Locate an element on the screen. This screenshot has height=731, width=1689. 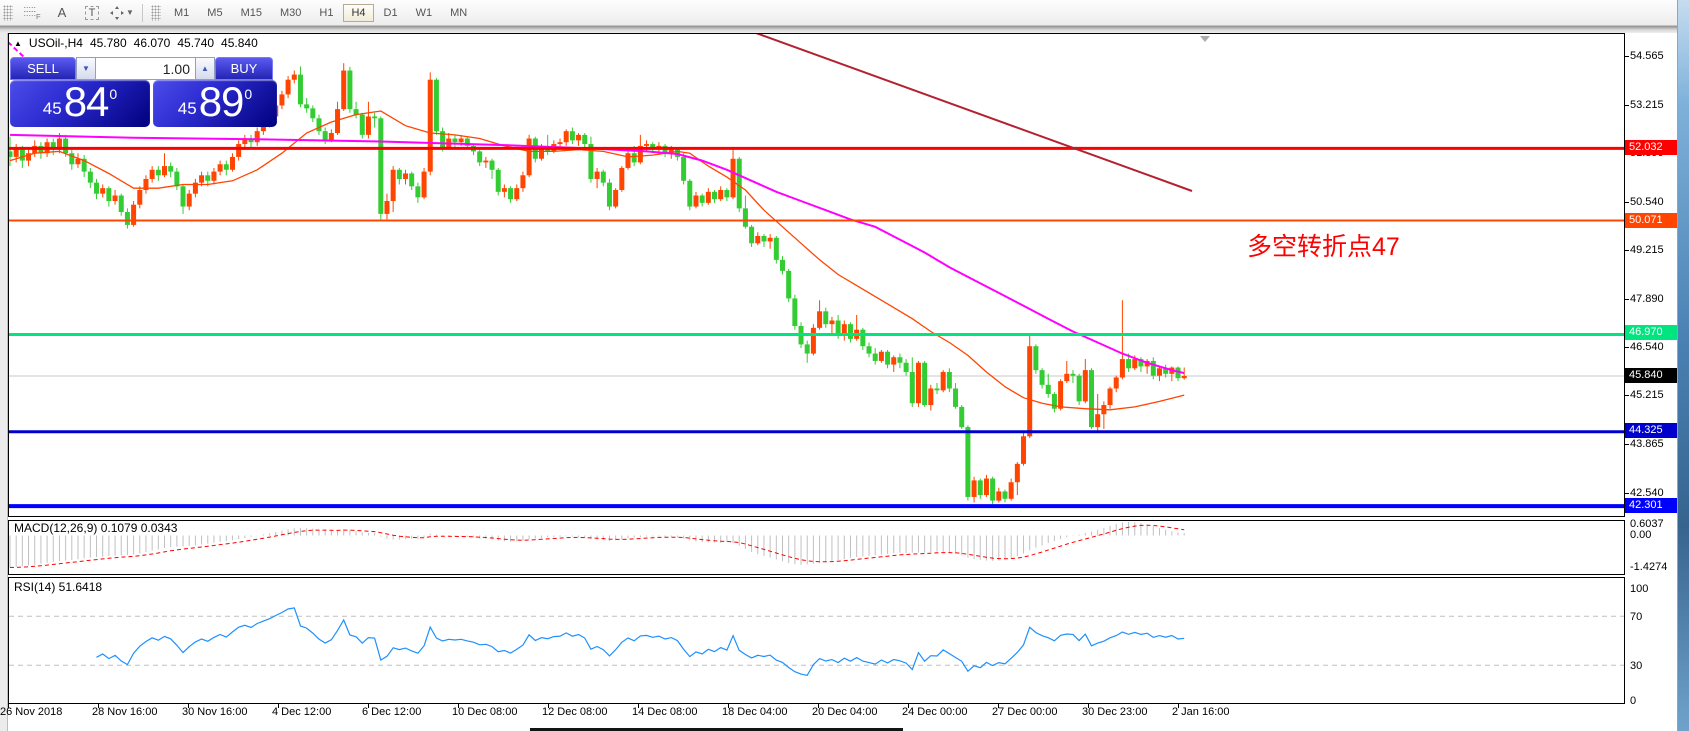
price-axis-label: 50.540 is located at coordinates (1647, 202).